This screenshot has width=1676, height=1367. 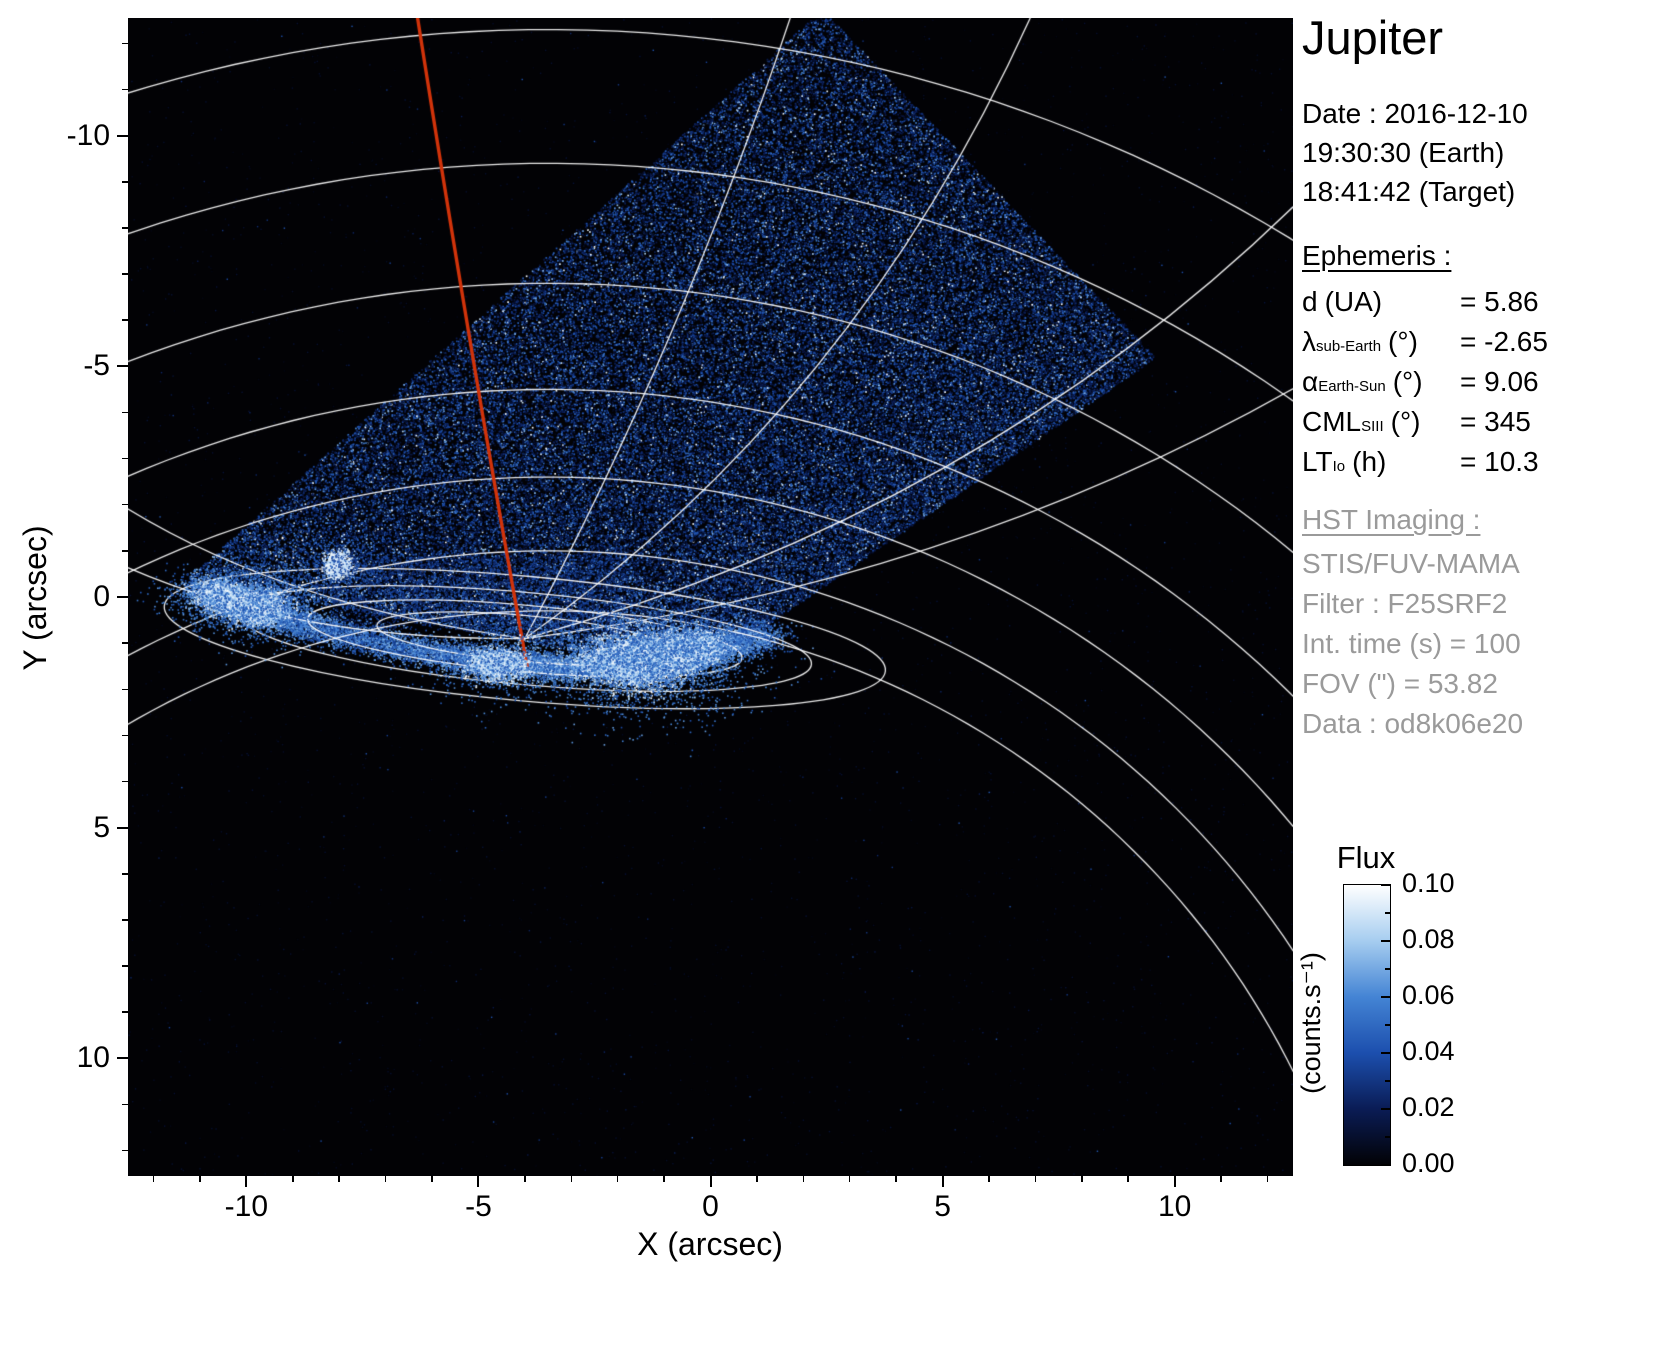 What do you see at coordinates (710, 1244) in the screenshot?
I see `x-axis-title: X (arcsec)` at bounding box center [710, 1244].